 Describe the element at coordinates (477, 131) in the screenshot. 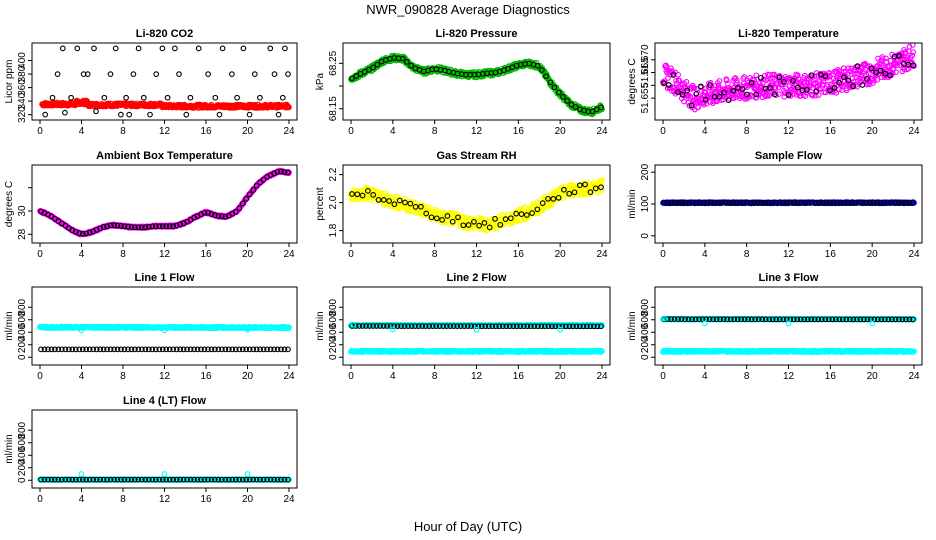

I see `x-tick-label: 12` at that location.